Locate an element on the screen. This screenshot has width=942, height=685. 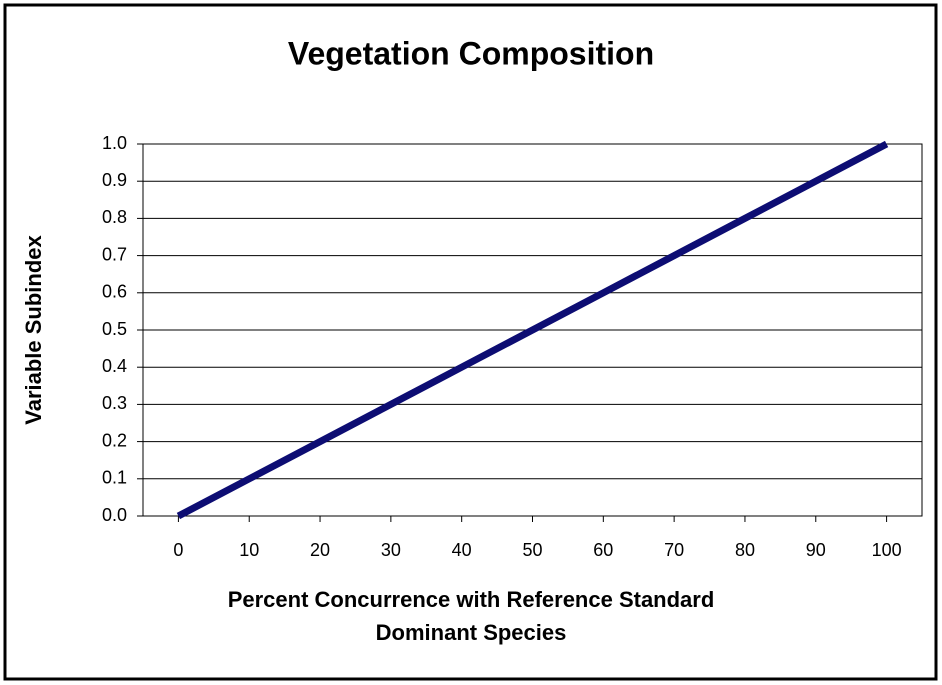
y-tick-label: 0.6 is located at coordinates (114, 292).